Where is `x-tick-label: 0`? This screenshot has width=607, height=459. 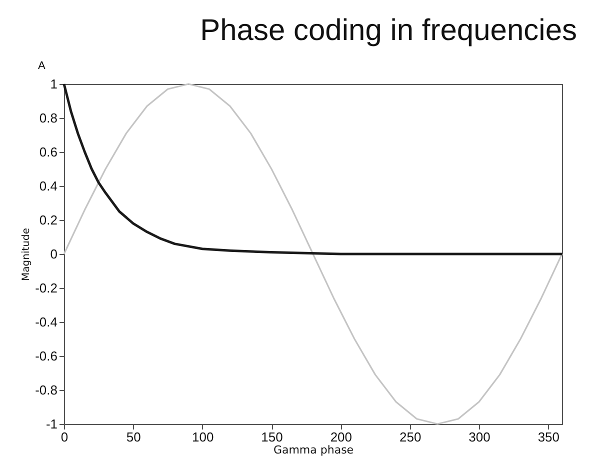
x-tick-label: 0 is located at coordinates (64, 437).